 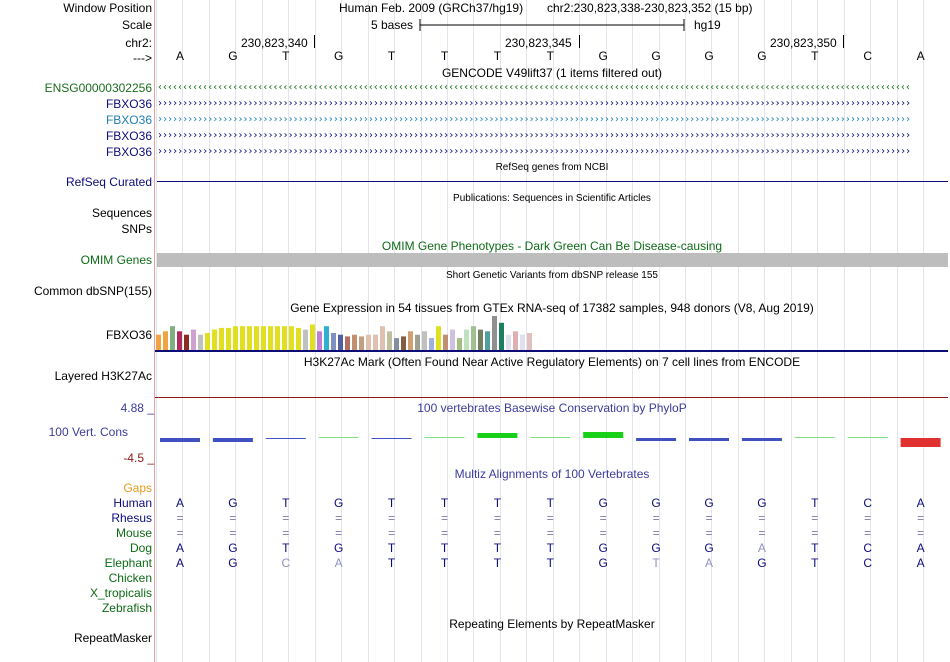 I want to click on dbsnp-label: Common dbSNP(155), so click(x=92, y=291).